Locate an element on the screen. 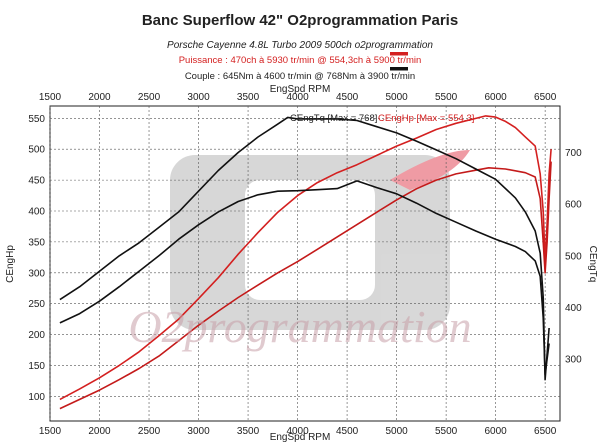 This screenshot has height=443, width=600. torque-max-label: CEngTq [Max = 768] is located at coordinates (333, 118).